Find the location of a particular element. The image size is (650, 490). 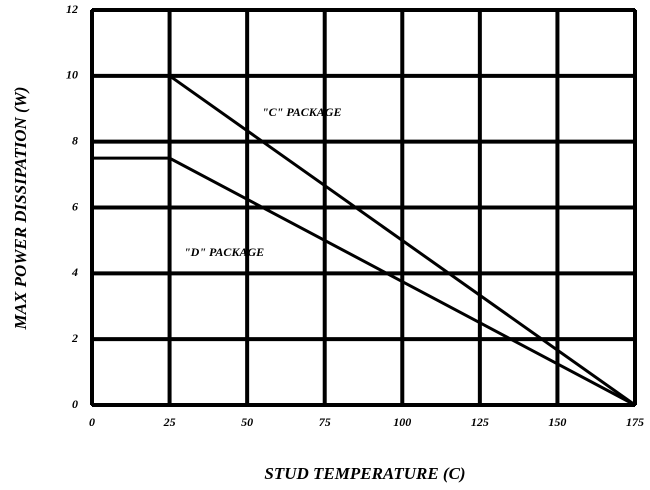

y-tick-label: 2 is located at coordinates (74, 338).